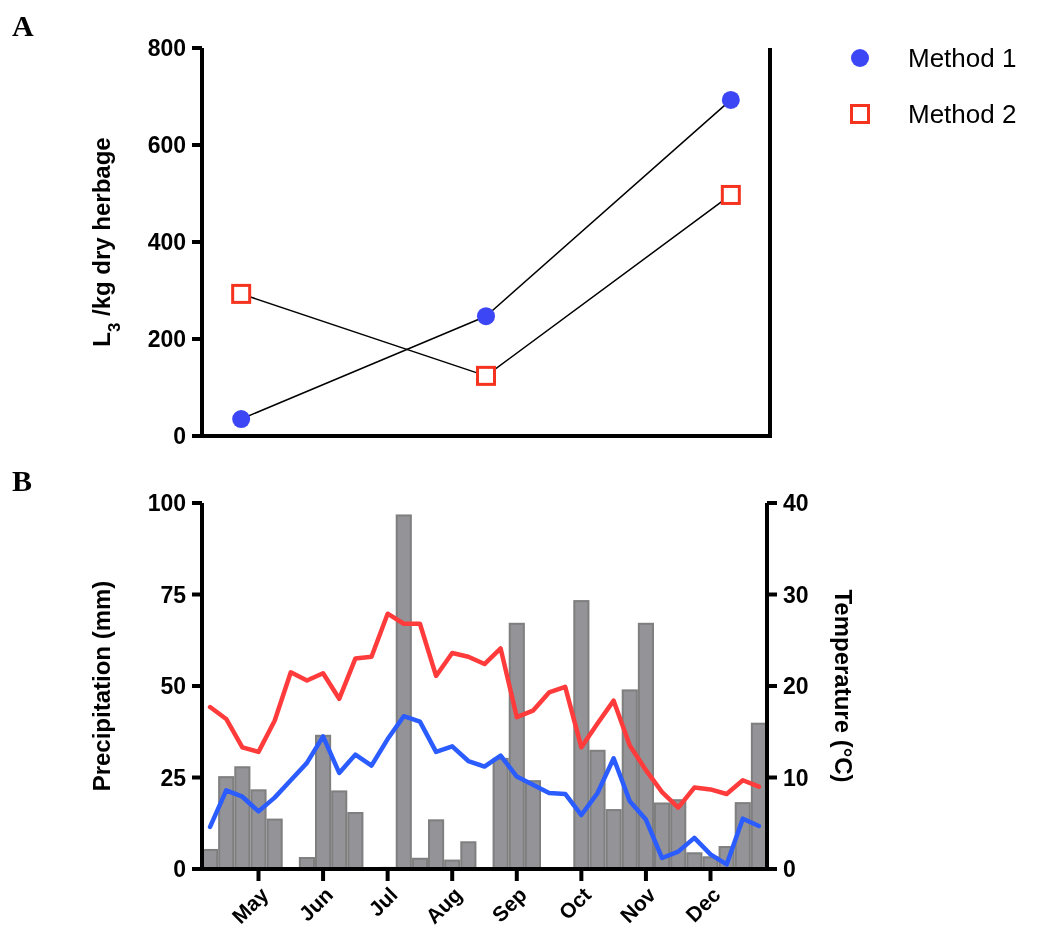  Describe the element at coordinates (173, 686) in the screenshot. I see `y-tick-label: 50` at that location.